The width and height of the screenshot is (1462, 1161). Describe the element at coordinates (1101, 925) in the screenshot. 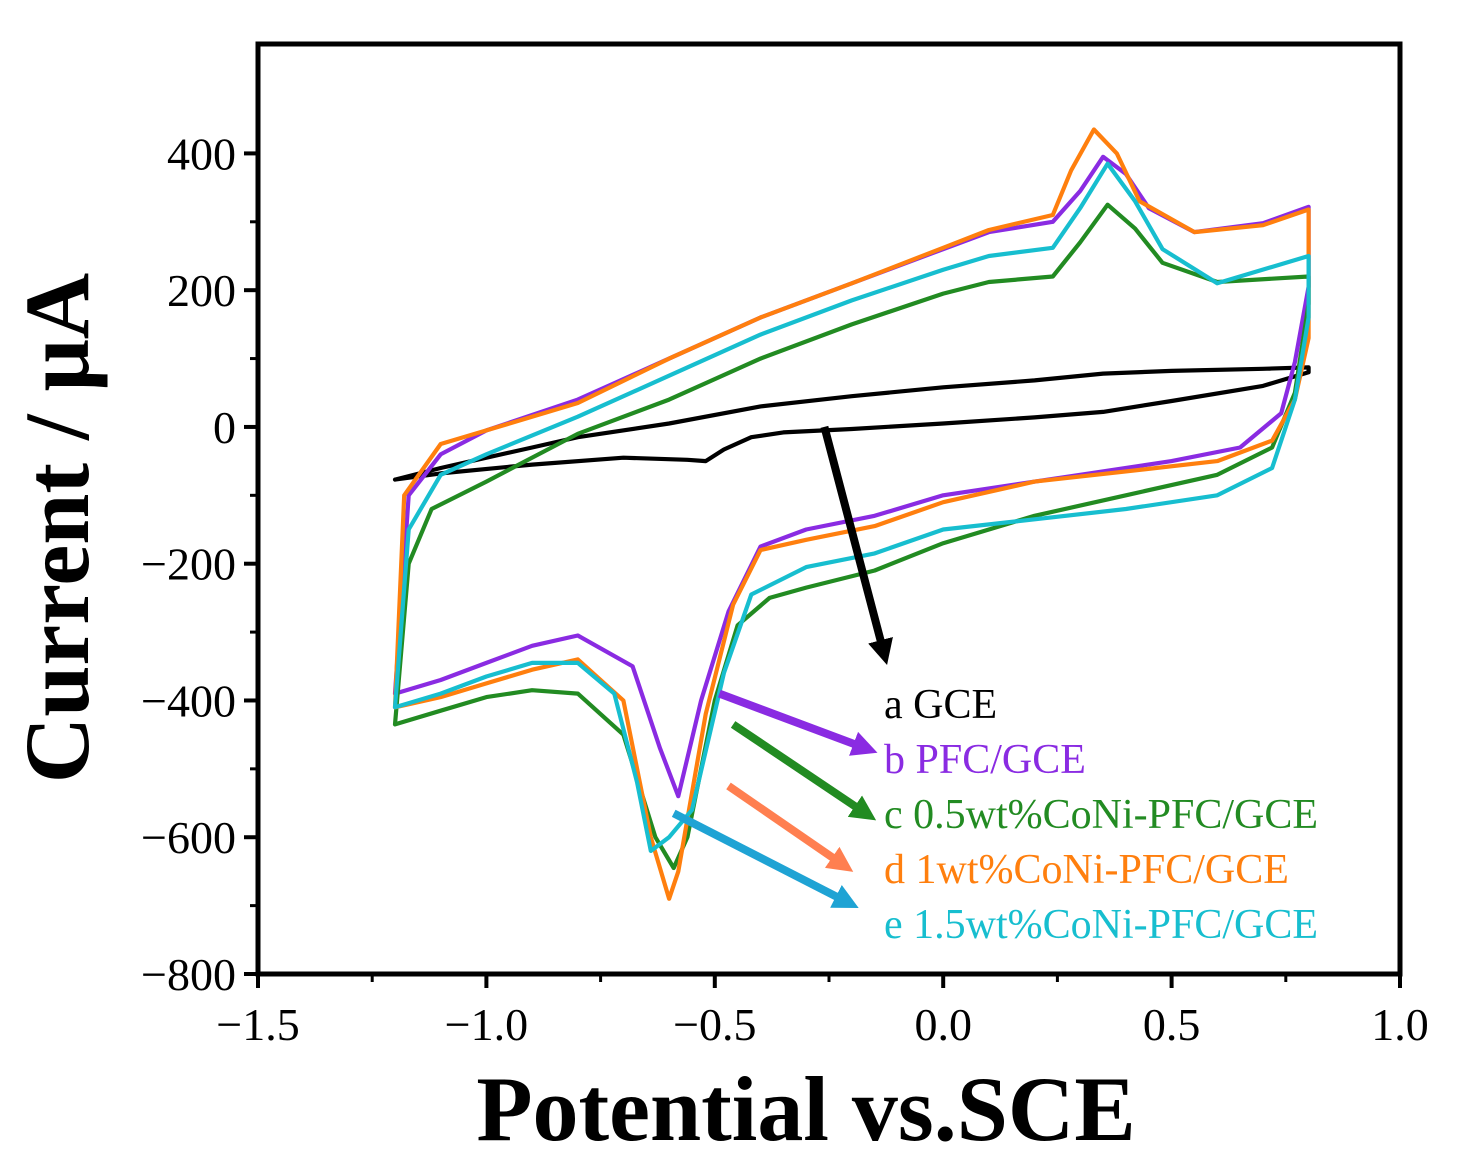

I see `legend-item-e: e 1.5wt%CoNi-PFC/GCE` at that location.